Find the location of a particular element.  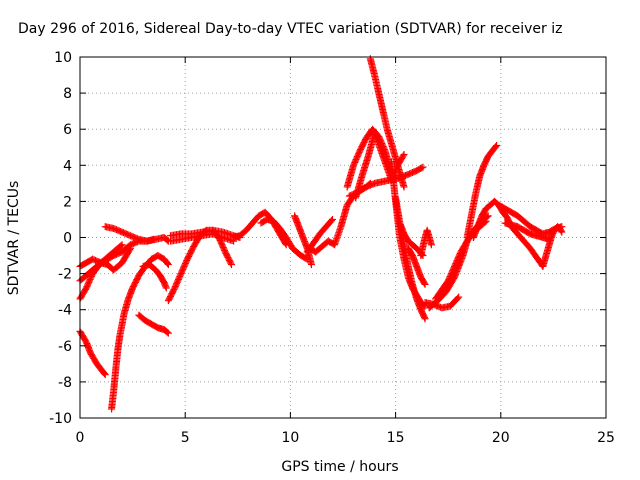

y-tick-label: 2 is located at coordinates (67, 202).